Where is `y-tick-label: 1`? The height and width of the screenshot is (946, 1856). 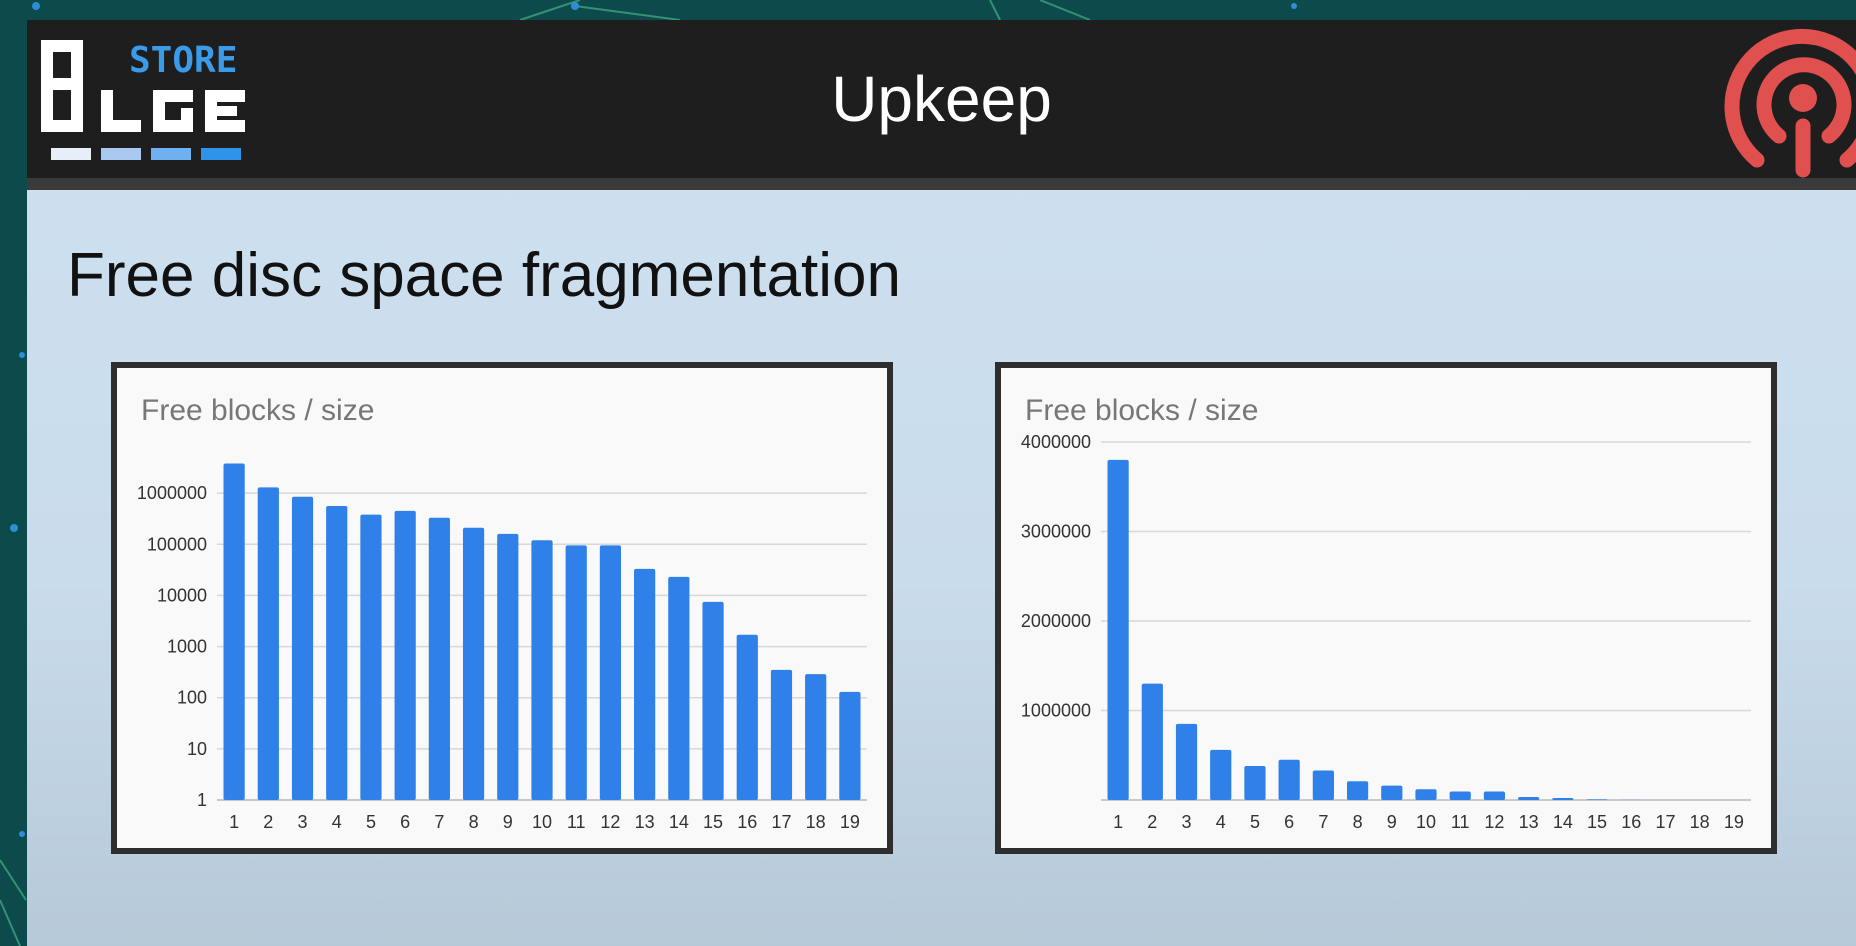
y-tick-label: 1 is located at coordinates (202, 800).